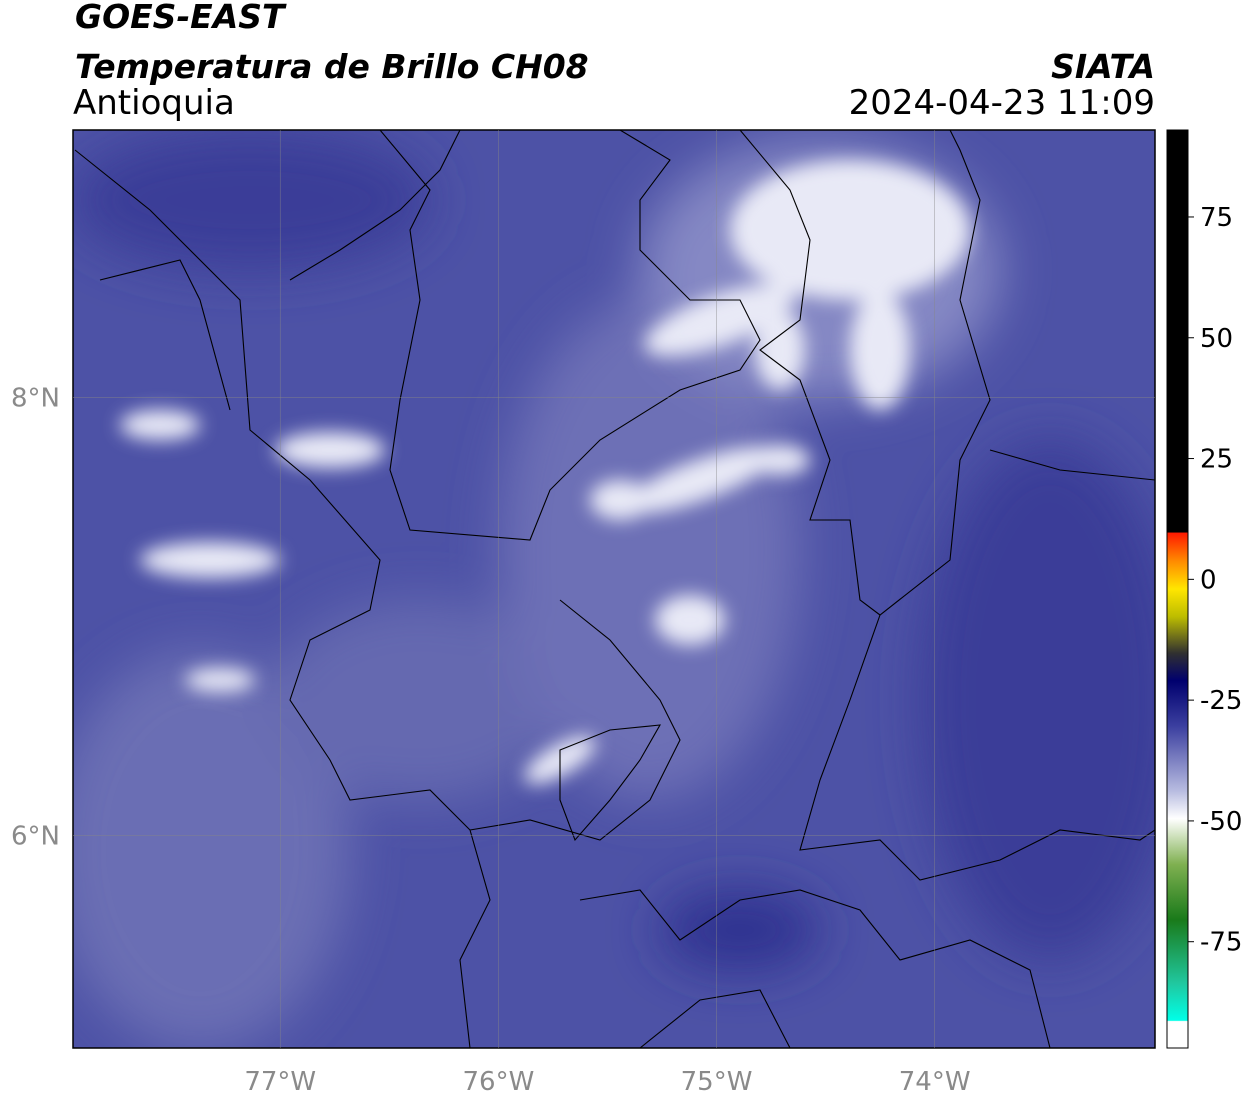 Image resolution: width=1252 pixels, height=1099 pixels. What do you see at coordinates (717, 1082) in the screenshot?
I see `lon-tick-label: 75°W` at bounding box center [717, 1082].